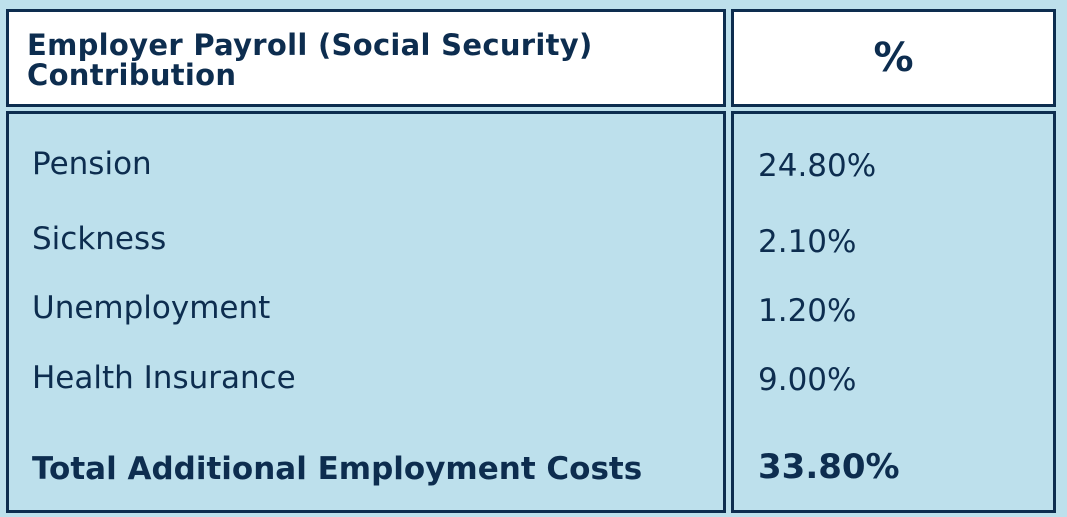 This screenshot has height=517, width=1067. What do you see at coordinates (807, 242) in the screenshot?
I see `row-value-sickness: 2.10%` at bounding box center [807, 242].